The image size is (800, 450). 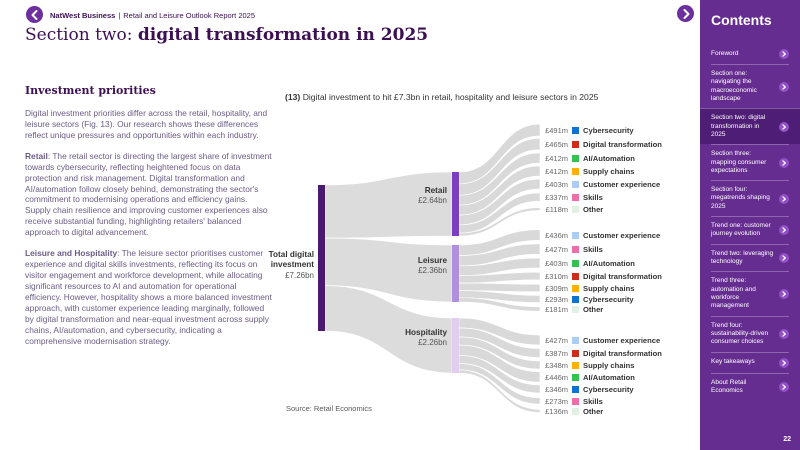 I want to click on flow-label-row: £136m Other, so click(x=572, y=411).